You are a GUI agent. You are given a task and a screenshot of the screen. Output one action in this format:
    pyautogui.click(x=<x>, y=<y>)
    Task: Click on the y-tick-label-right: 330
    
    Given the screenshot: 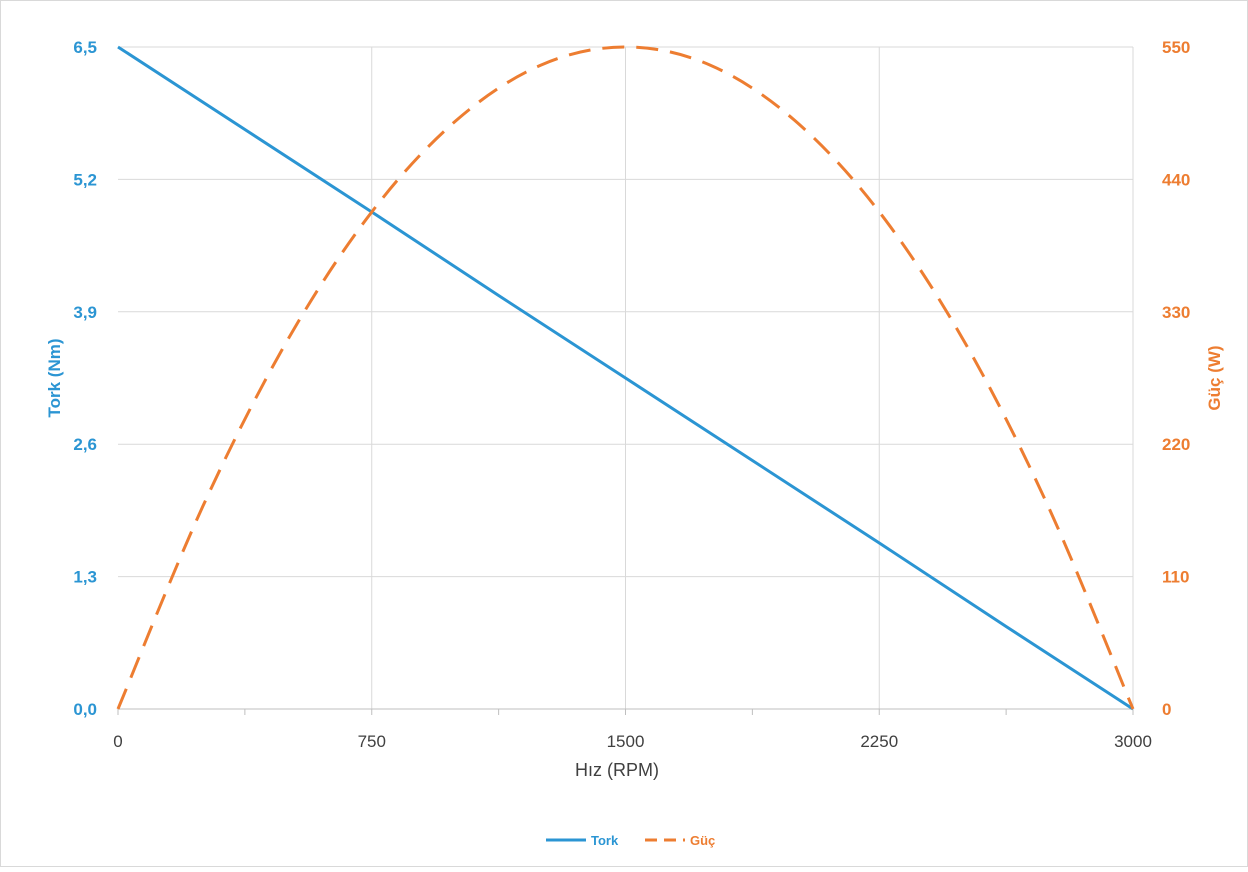 What is the action you would take?
    pyautogui.click(x=1176, y=312)
    